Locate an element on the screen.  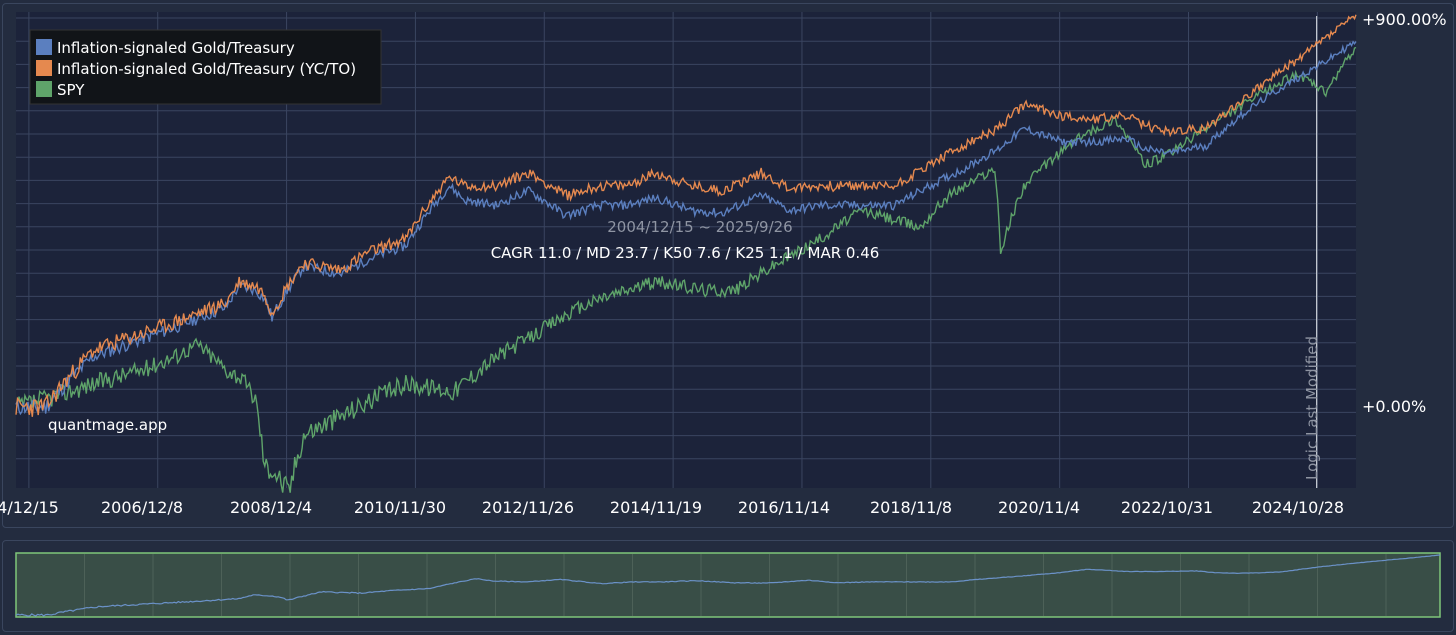
legend-label: Inflation-signaled Gold/Treasury (YC/TO) is located at coordinates (206, 69).